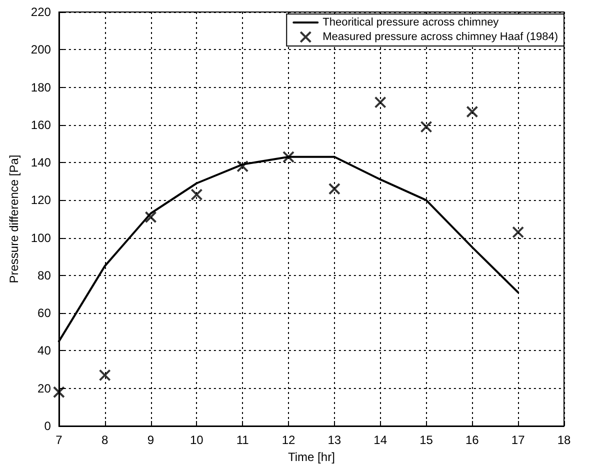  What do you see at coordinates (48, 426) in the screenshot?
I see `y-tick-label: 0` at bounding box center [48, 426].